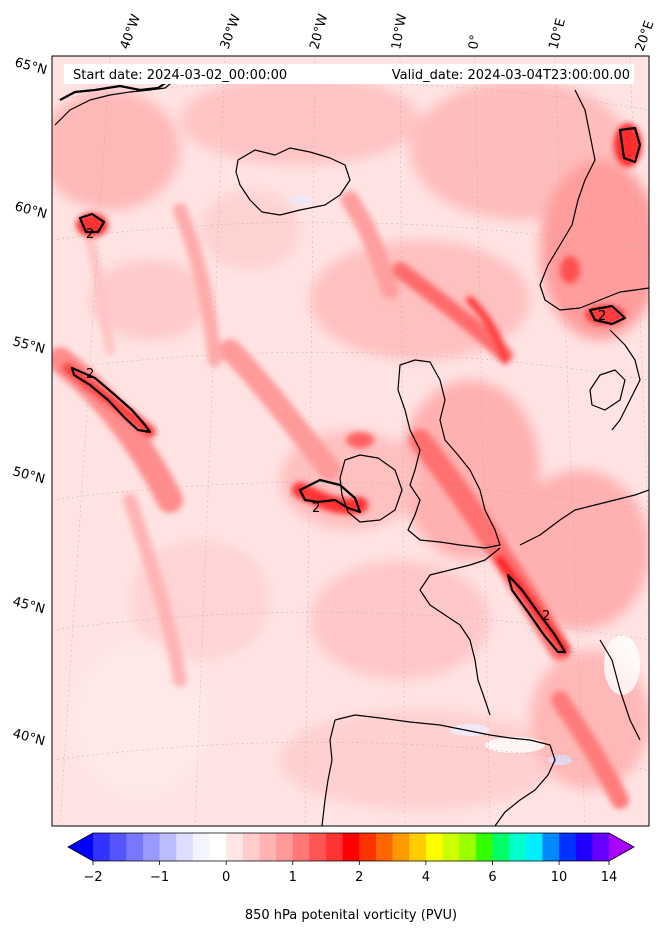 The height and width of the screenshot is (936, 659). What do you see at coordinates (159, 877) in the screenshot?
I see `colorbar-tick-label: −1` at bounding box center [159, 877].